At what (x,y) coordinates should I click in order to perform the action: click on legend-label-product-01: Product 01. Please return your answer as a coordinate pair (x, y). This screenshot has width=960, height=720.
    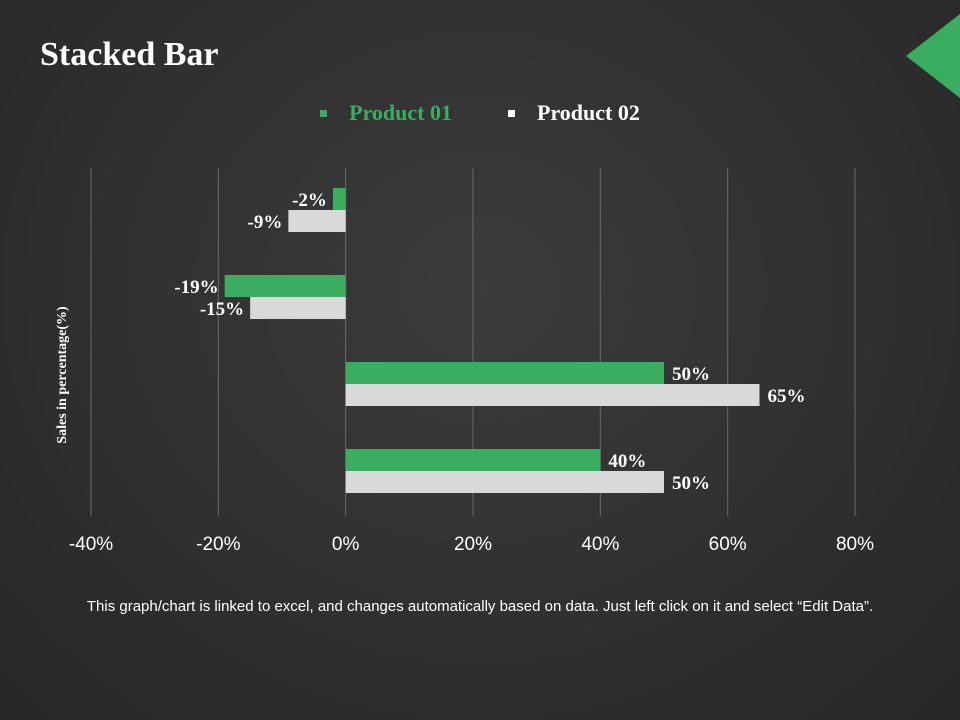
    Looking at the image, I should click on (400, 112).